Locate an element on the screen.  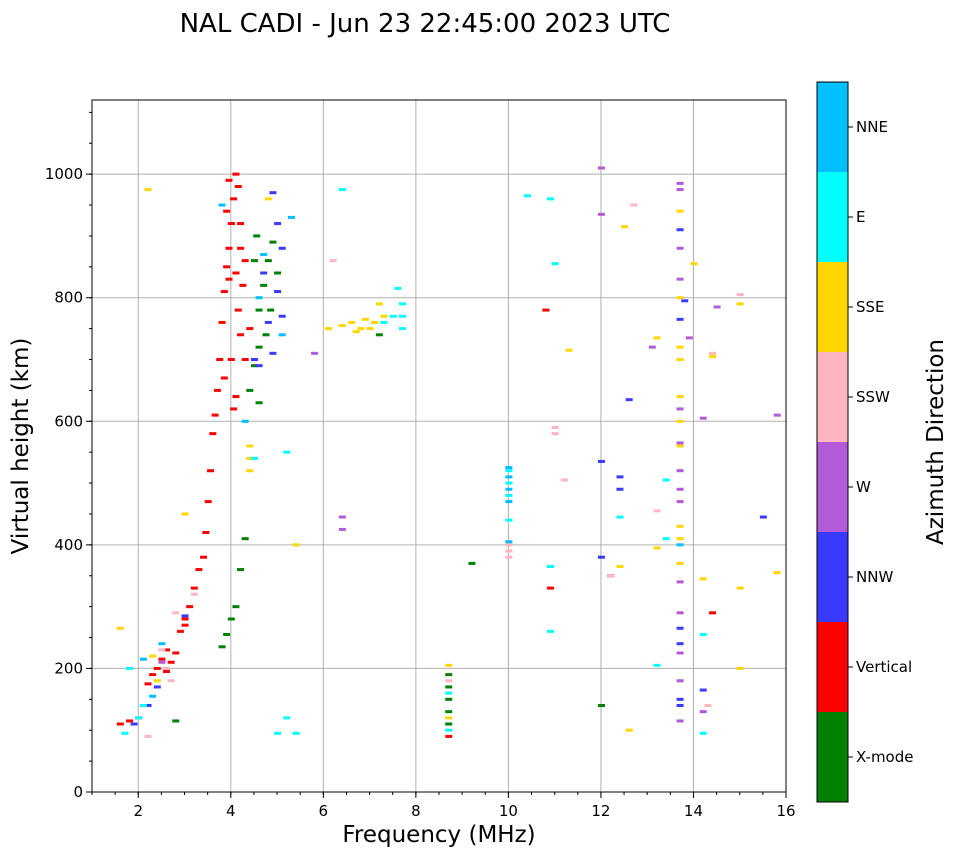
x-tick-label: 10 is located at coordinates (508, 811).